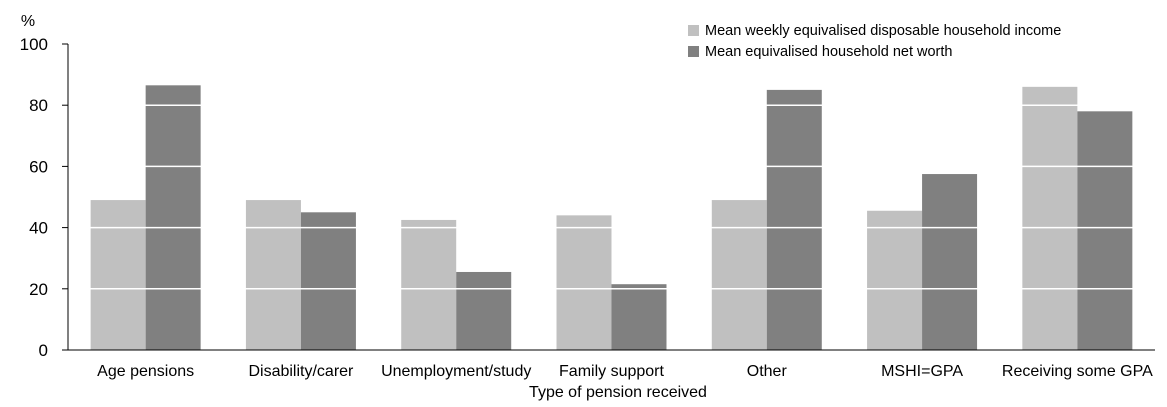  I want to click on x-axis-label: Type of pension received, so click(618, 392).